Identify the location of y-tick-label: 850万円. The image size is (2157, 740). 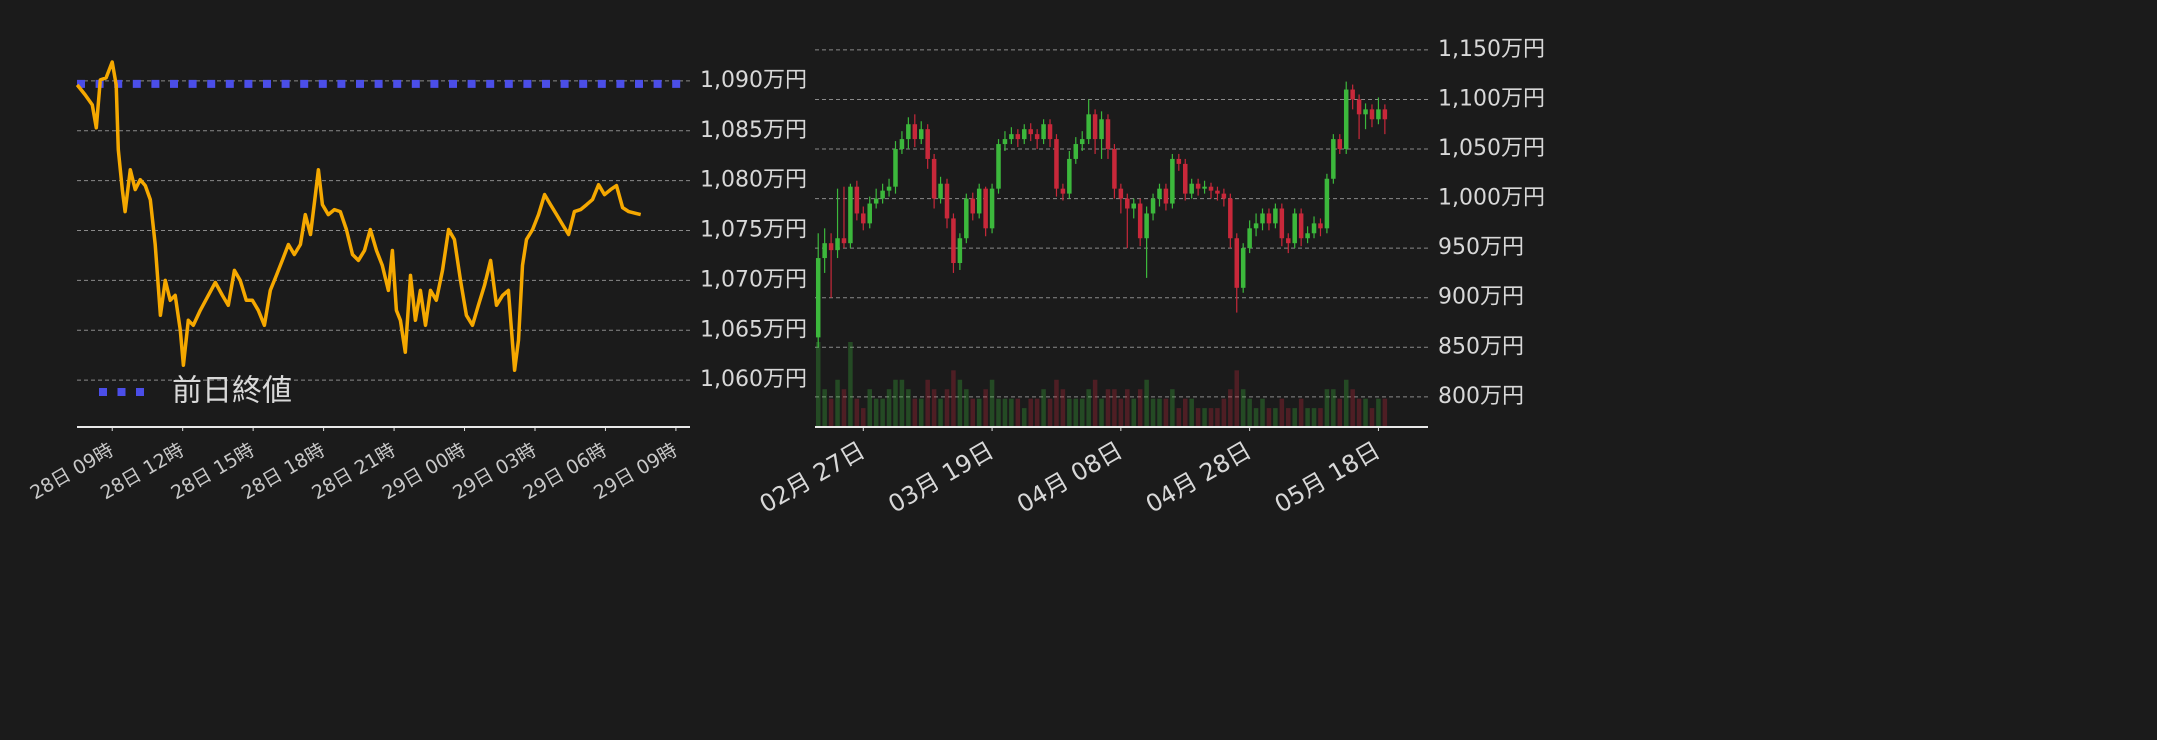
(1481, 346).